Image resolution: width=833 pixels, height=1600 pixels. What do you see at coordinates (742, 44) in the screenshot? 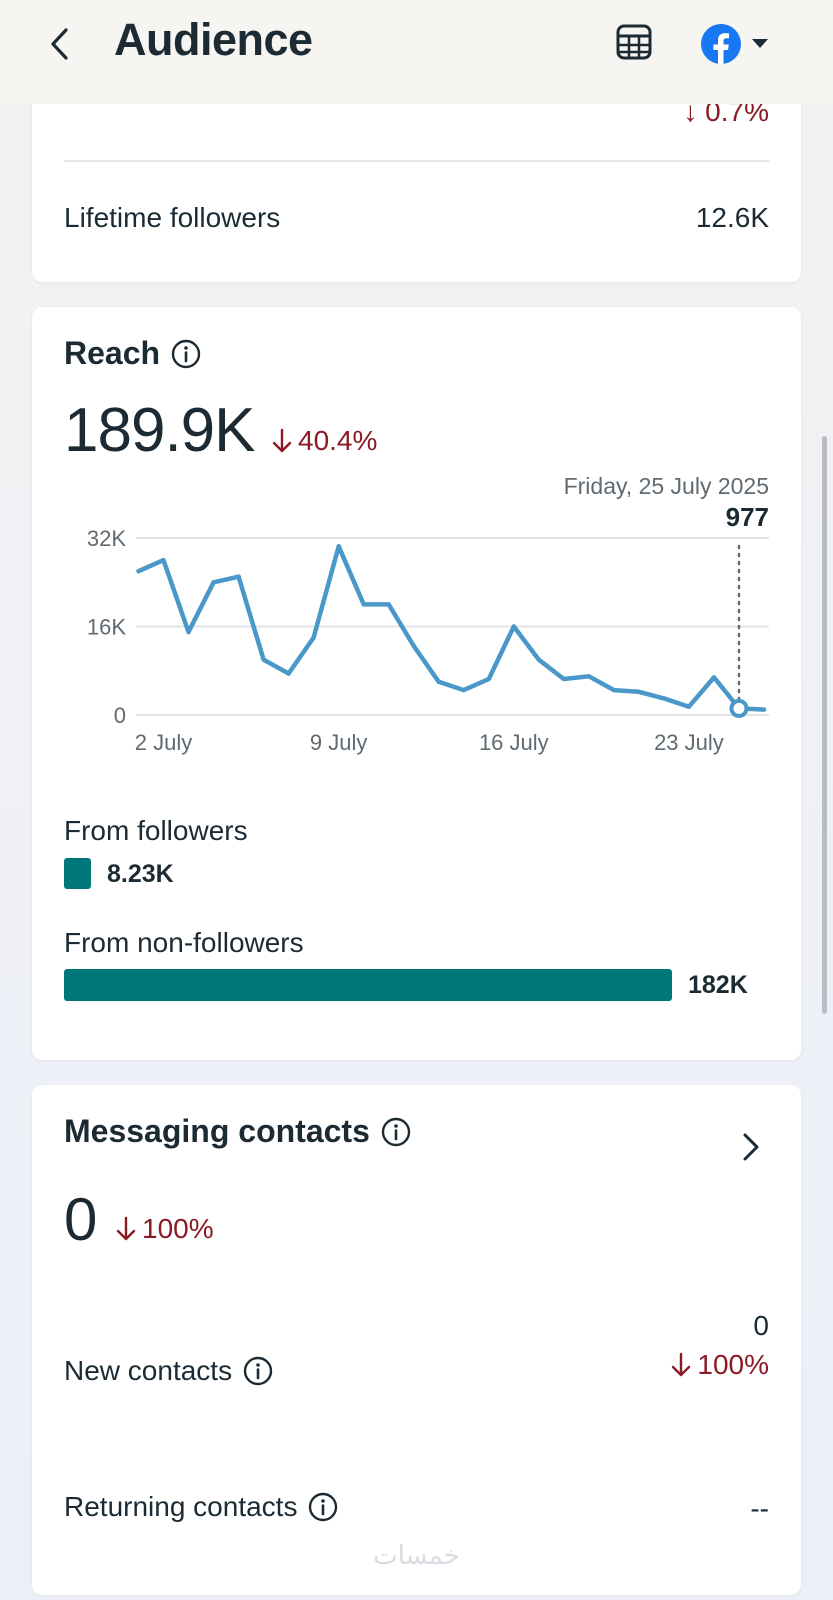
I see `account-switcher` at bounding box center [742, 44].